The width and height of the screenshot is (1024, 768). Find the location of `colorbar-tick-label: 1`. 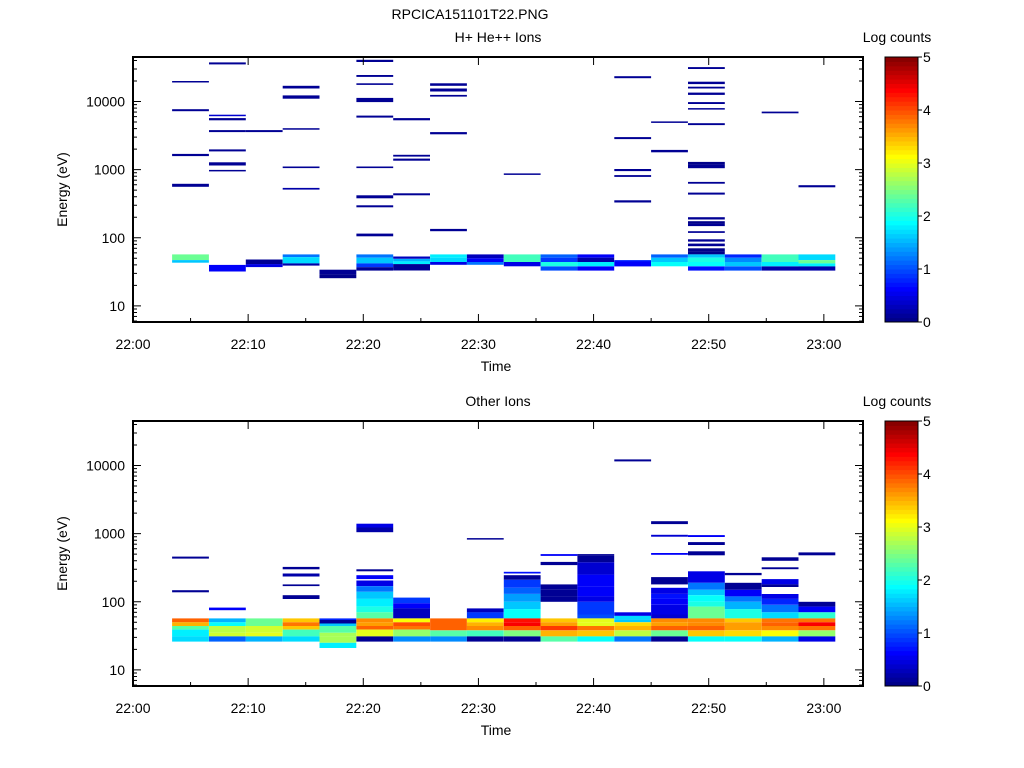

colorbar-tick-label: 1 is located at coordinates (927, 633).